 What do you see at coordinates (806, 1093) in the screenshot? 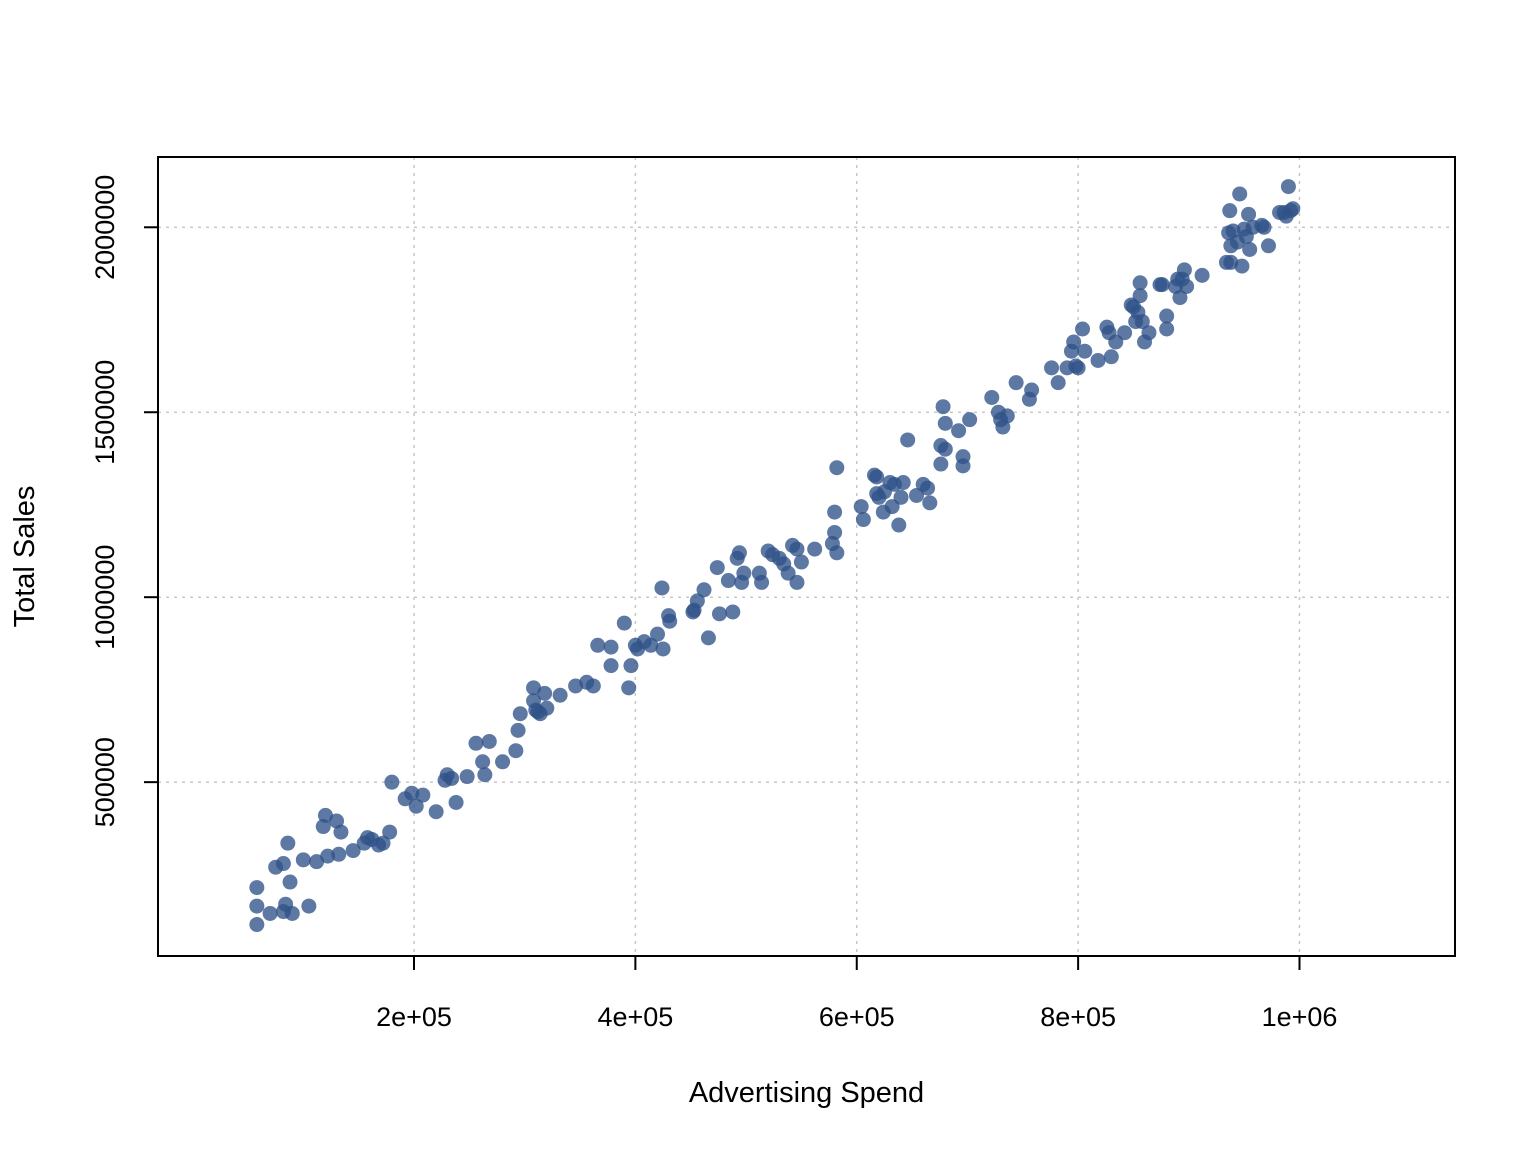
I see `x-axis-title: Advertising Spend` at bounding box center [806, 1093].